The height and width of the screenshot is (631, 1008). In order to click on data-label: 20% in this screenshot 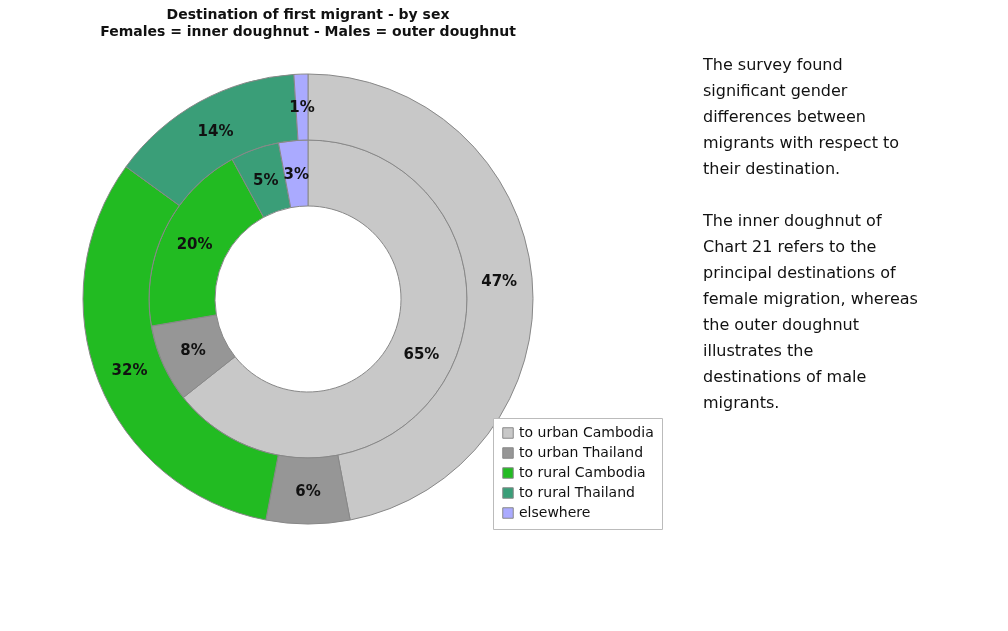, I will do `click(194, 244)`.